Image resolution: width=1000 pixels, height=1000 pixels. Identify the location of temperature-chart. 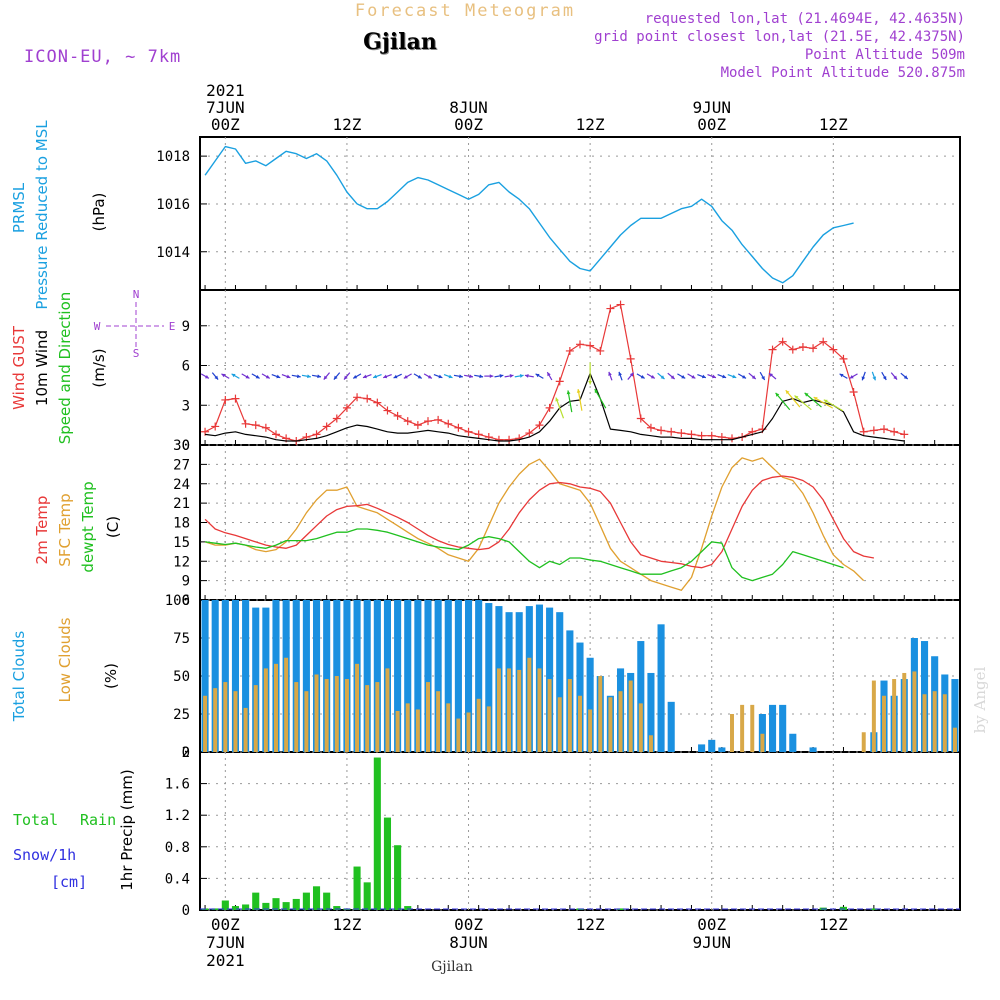
(539, 524).